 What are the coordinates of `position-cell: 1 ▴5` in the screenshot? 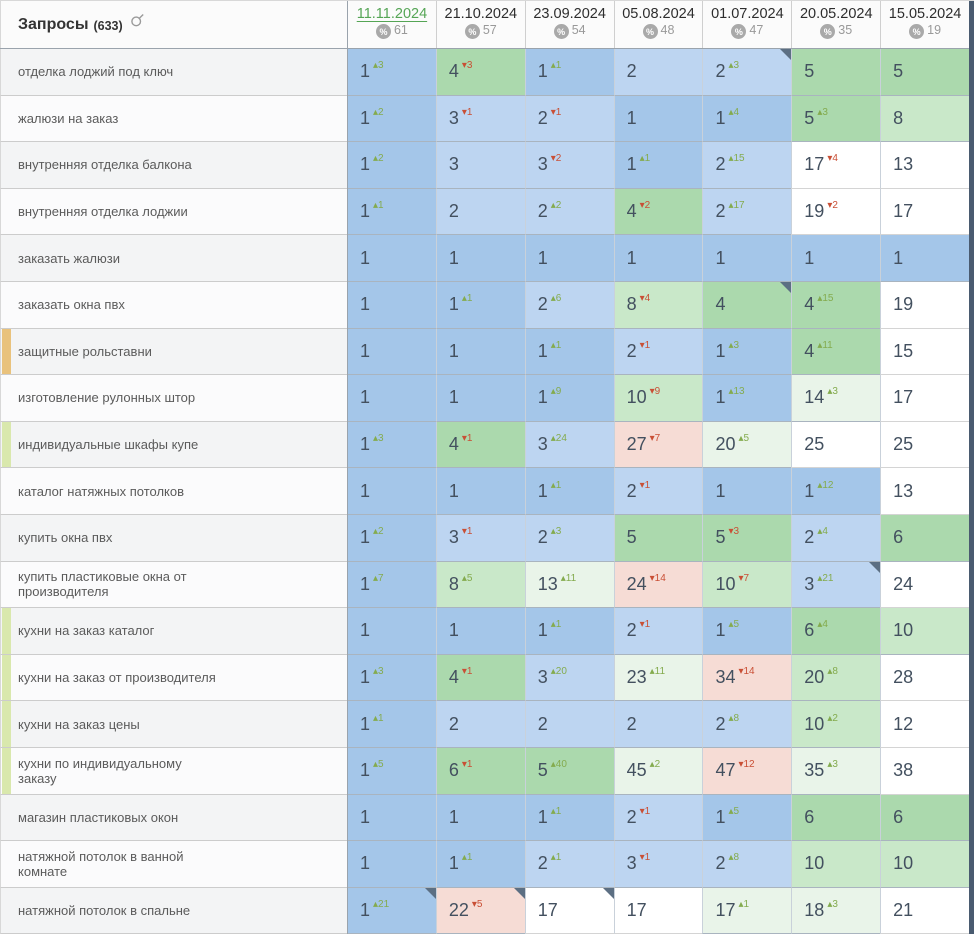 It's located at (392, 771).